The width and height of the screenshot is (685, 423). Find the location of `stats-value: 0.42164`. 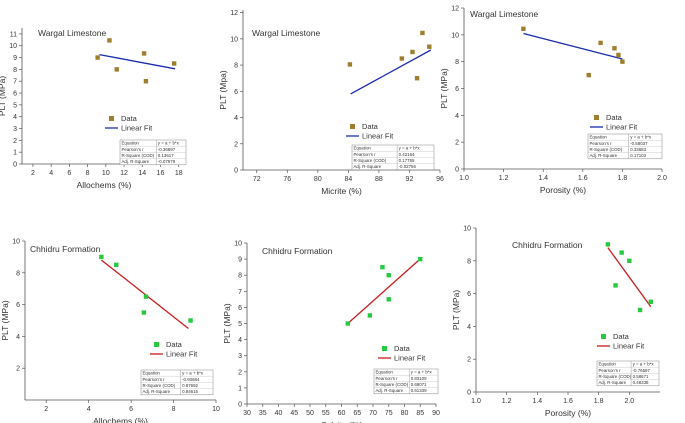

stats-value: 0.42164 is located at coordinates (407, 154).